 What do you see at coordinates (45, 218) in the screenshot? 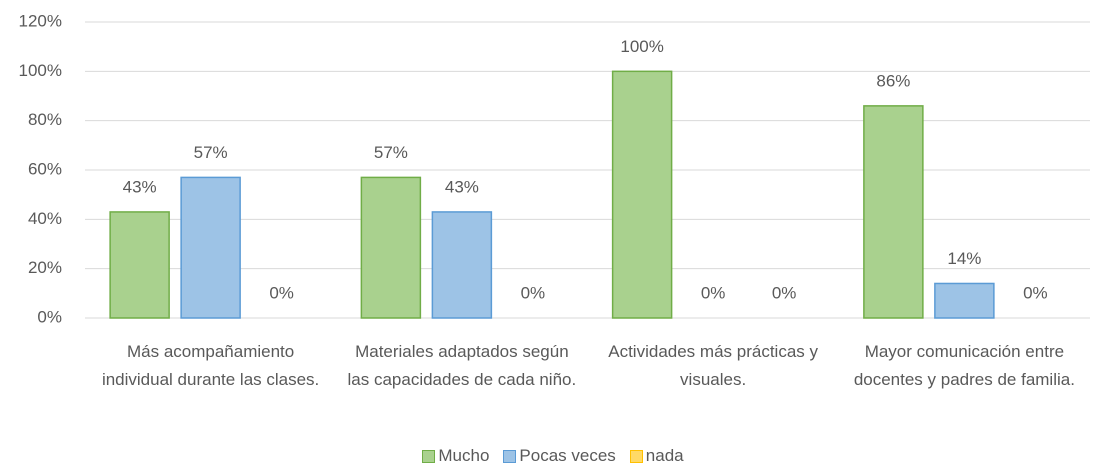
I see `y-tick-label: 40%` at bounding box center [45, 218].